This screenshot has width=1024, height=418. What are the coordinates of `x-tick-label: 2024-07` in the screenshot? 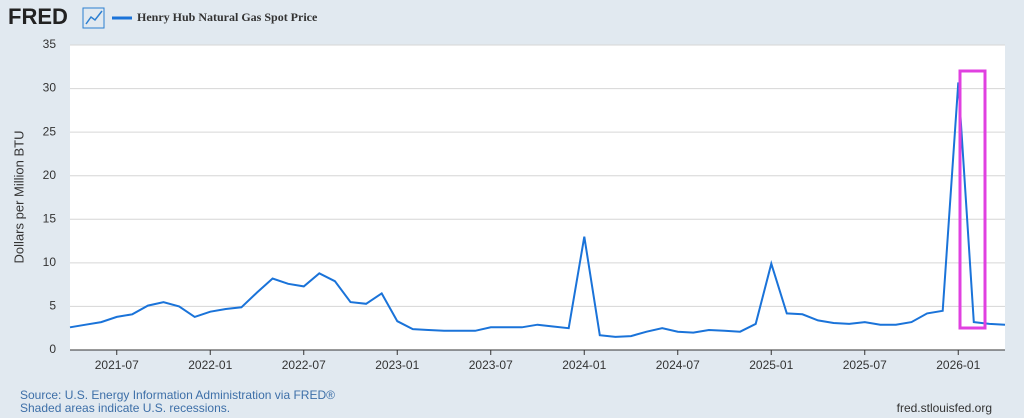 It's located at (678, 365).